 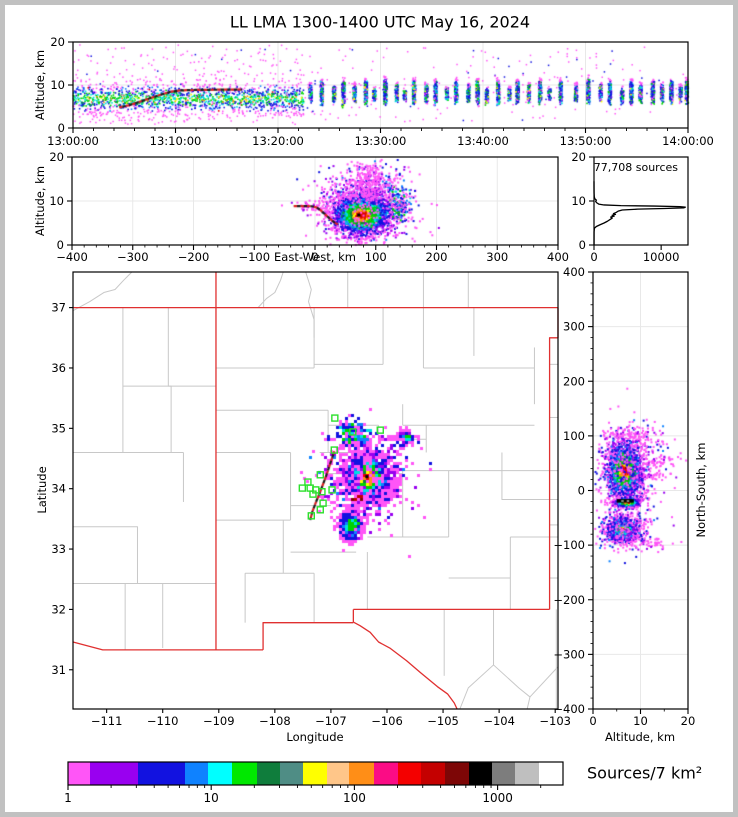 I want to click on east-west-ylabel: Altitude, km, so click(x=40, y=201).